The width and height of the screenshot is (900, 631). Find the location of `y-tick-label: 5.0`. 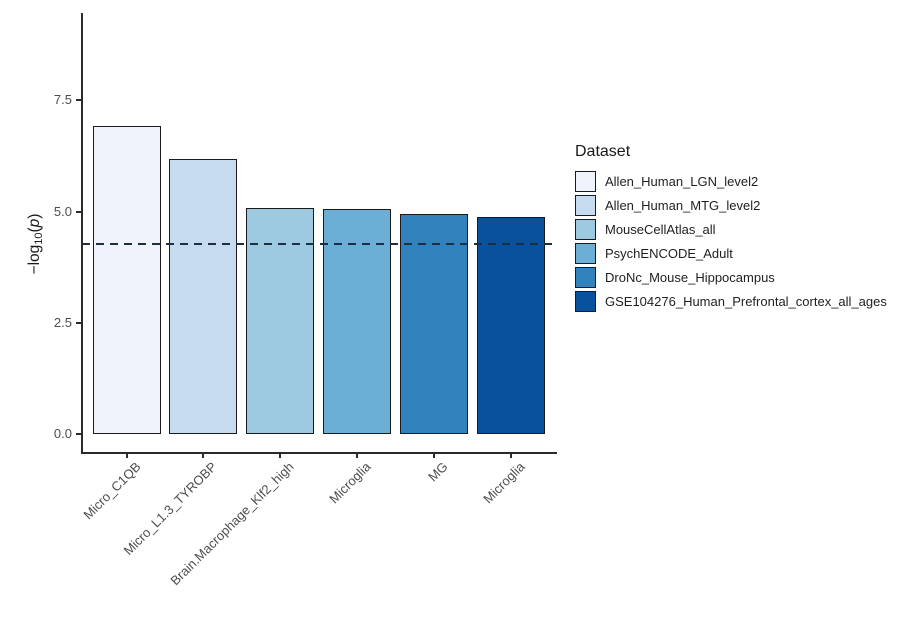

y-tick-label: 5.0 is located at coordinates (62, 211).